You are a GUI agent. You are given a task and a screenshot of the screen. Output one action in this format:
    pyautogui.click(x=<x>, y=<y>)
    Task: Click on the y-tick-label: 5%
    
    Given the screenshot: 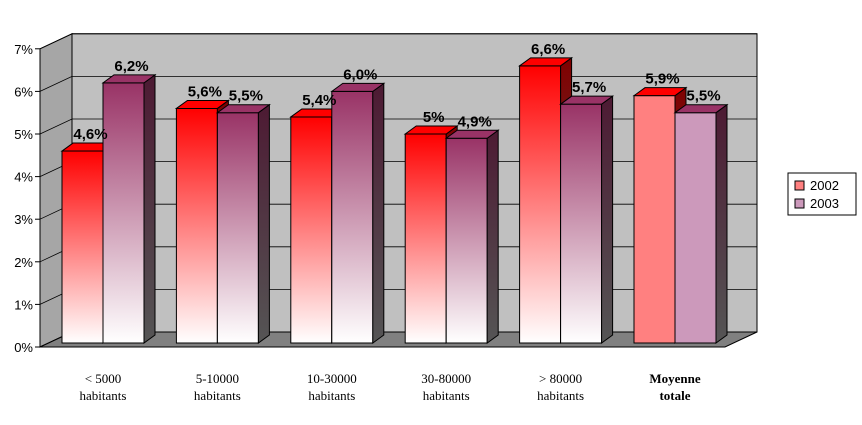 What is the action you would take?
    pyautogui.click(x=23, y=134)
    